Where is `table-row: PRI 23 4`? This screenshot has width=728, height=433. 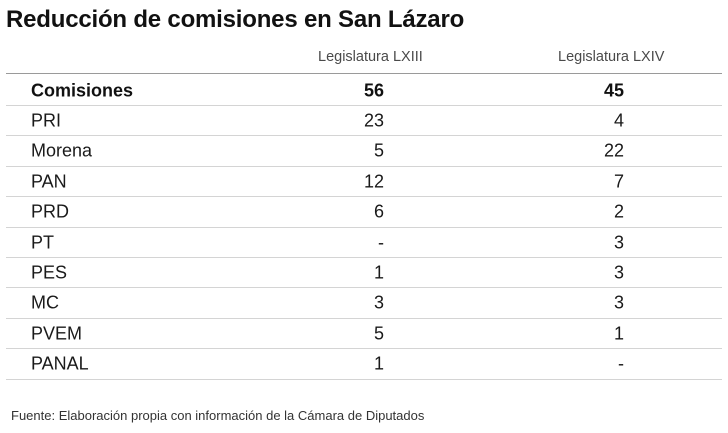 table-row: PRI 23 4 is located at coordinates (364, 121).